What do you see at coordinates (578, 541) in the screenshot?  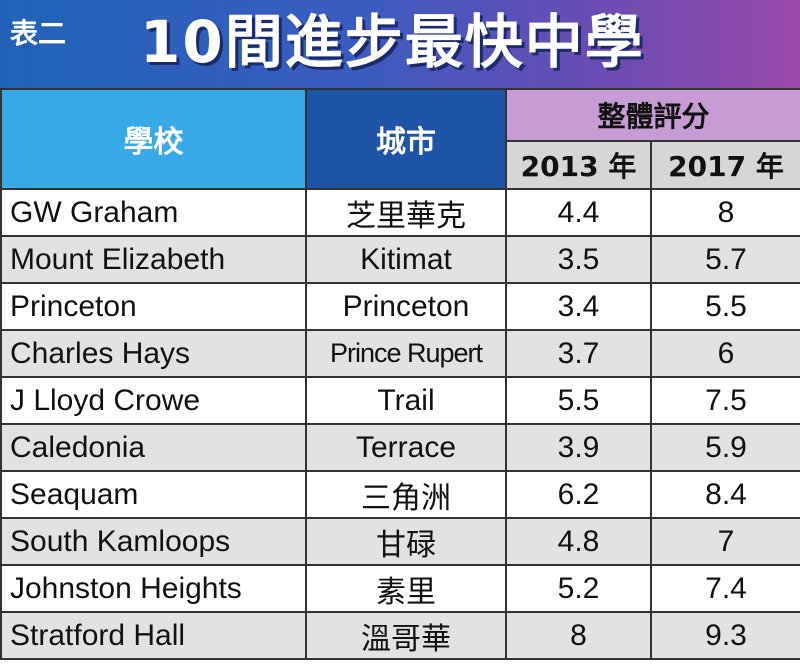 I see `score-2013-cell: 4.8` at bounding box center [578, 541].